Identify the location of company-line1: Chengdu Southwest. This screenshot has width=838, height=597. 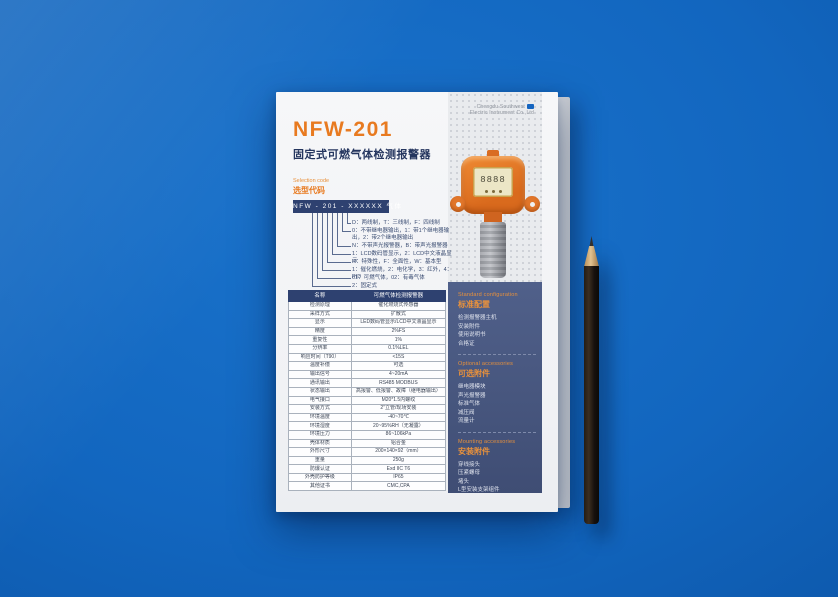
(500, 107).